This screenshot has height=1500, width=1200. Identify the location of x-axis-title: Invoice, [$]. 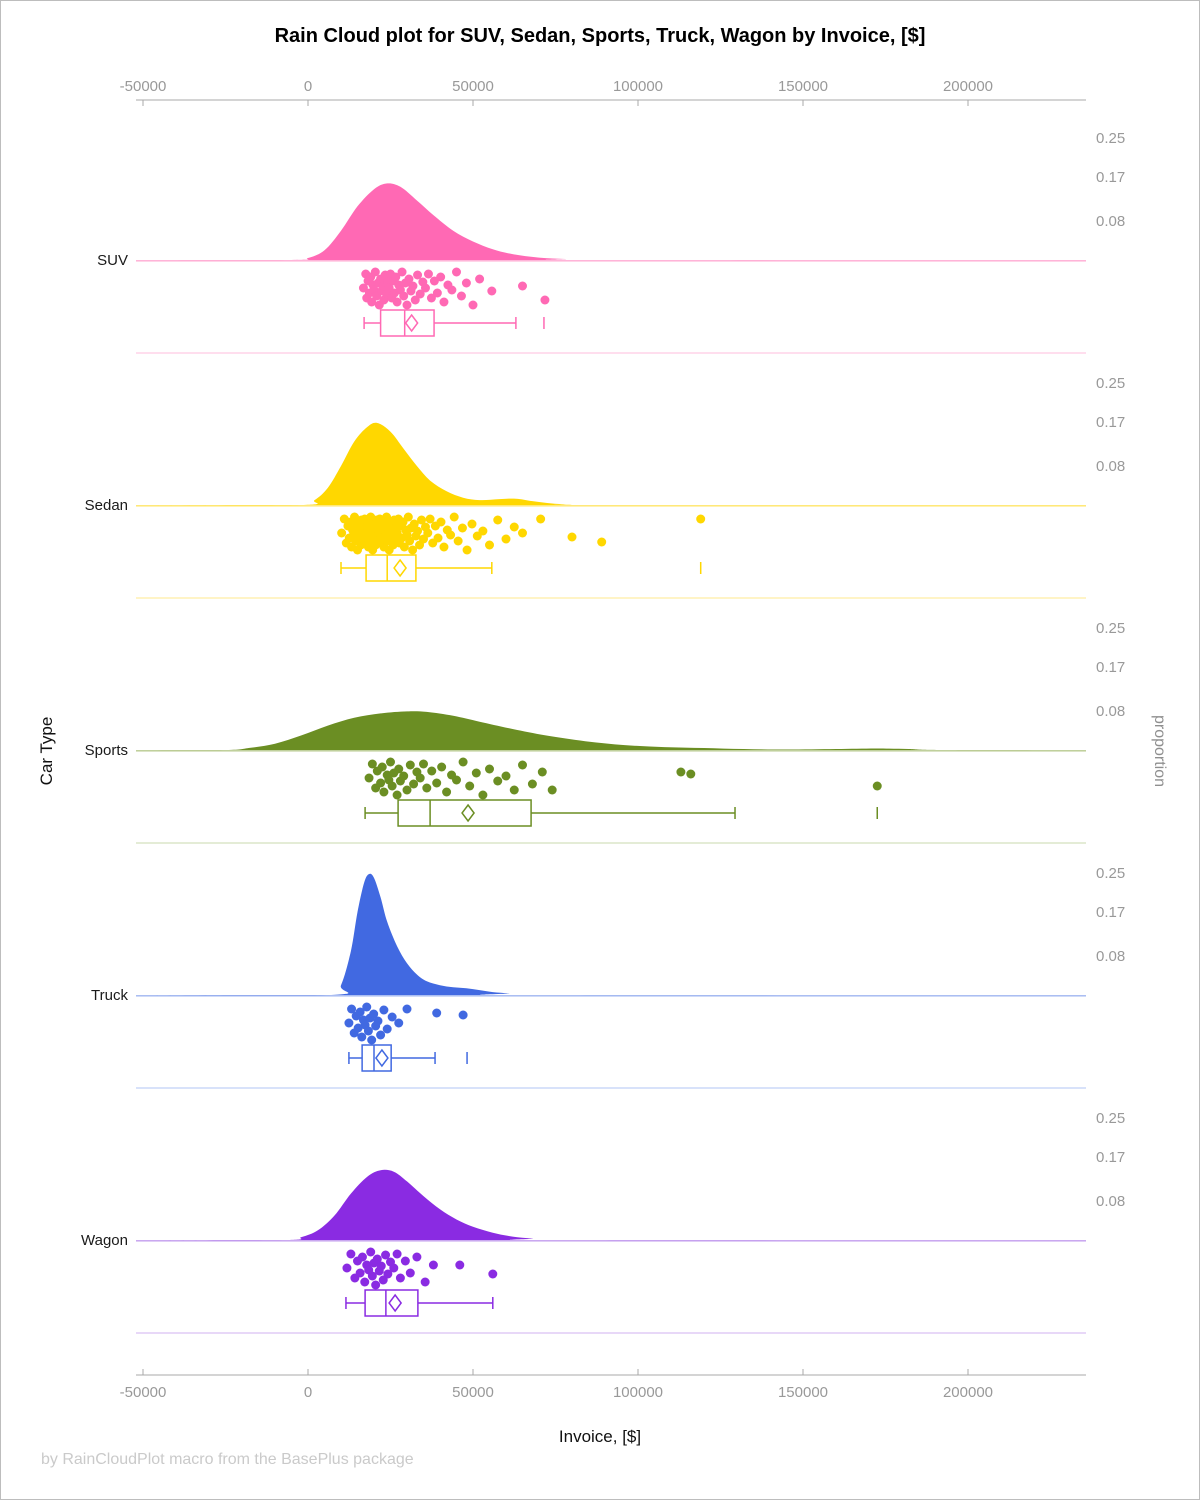
(600, 1436).